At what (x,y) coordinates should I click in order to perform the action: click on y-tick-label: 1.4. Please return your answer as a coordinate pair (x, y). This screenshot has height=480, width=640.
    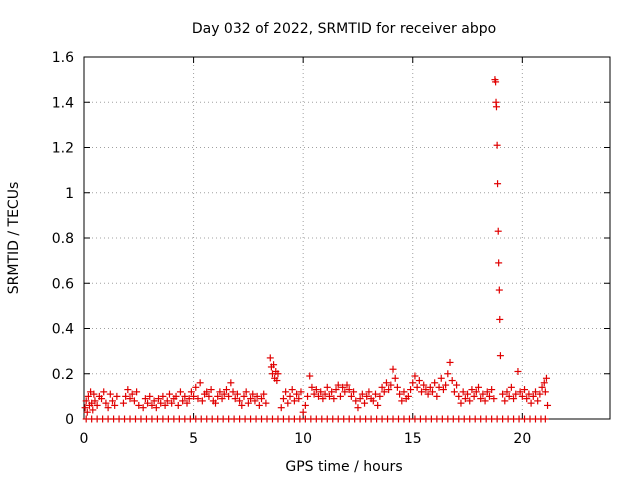
    Looking at the image, I should click on (63, 103).